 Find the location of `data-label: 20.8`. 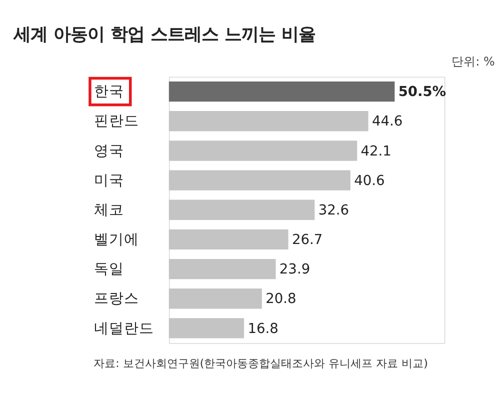

data-label: 20.8 is located at coordinates (281, 299).